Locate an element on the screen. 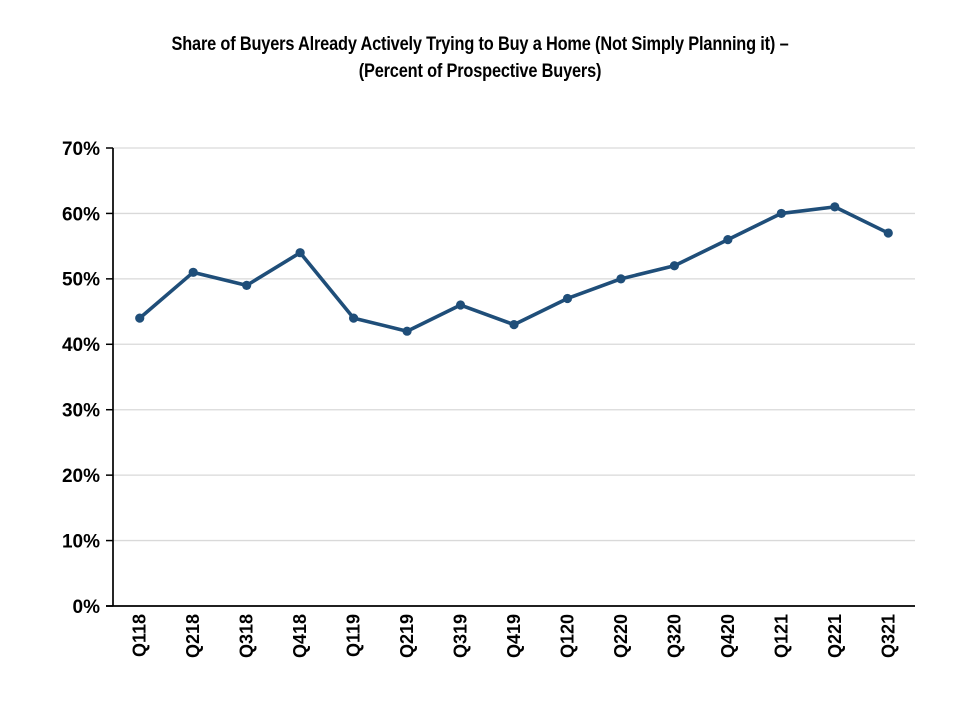 This screenshot has width=960, height=720. x-axis-label: Q321 is located at coordinates (888, 636).